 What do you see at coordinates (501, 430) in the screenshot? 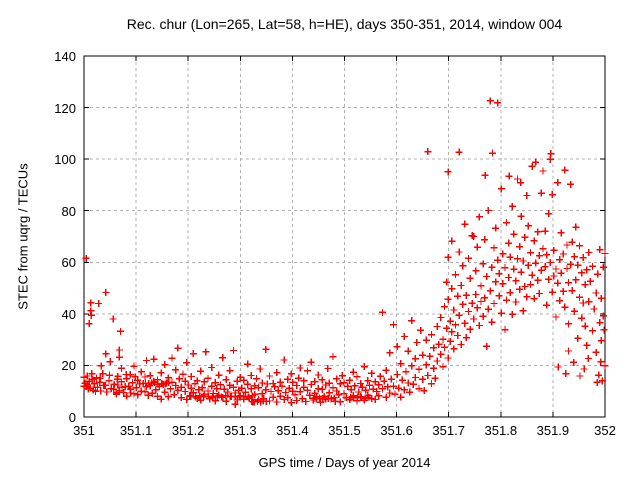
I see `x-tick-label: 351.8` at bounding box center [501, 430].